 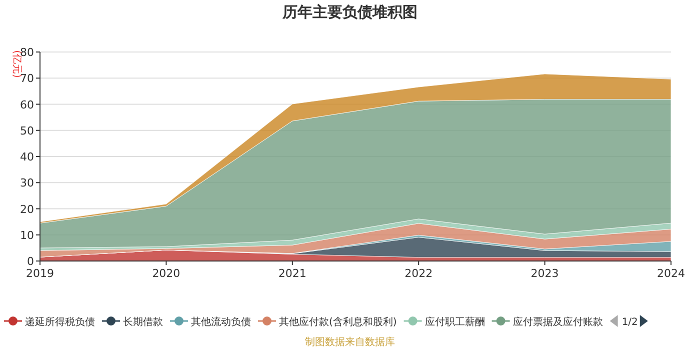 I want to click on y-tick-label: 70, so click(x=27, y=79).